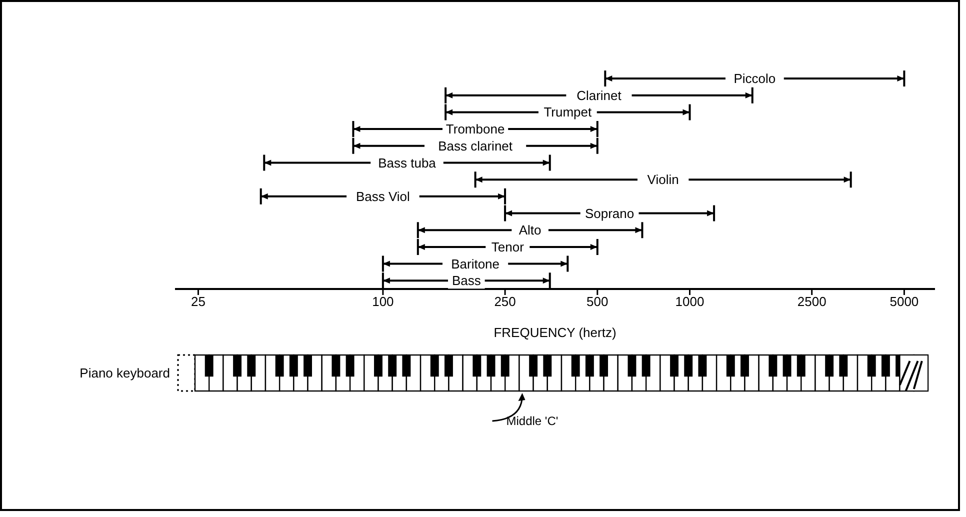 Image resolution: width=966 pixels, height=517 pixels. What do you see at coordinates (383, 302) in the screenshot?
I see `x-tick-label: 100` at bounding box center [383, 302].